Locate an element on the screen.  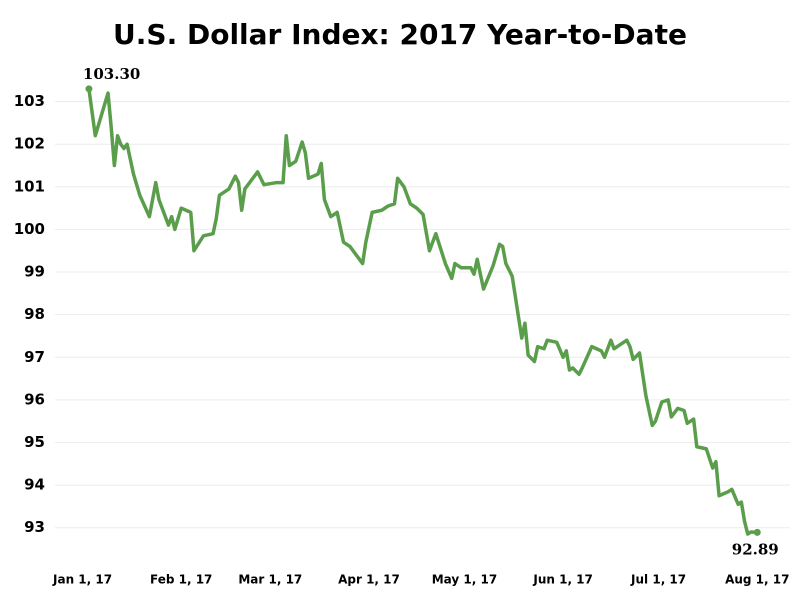
y-tick-label: 100 is located at coordinates (29, 229).